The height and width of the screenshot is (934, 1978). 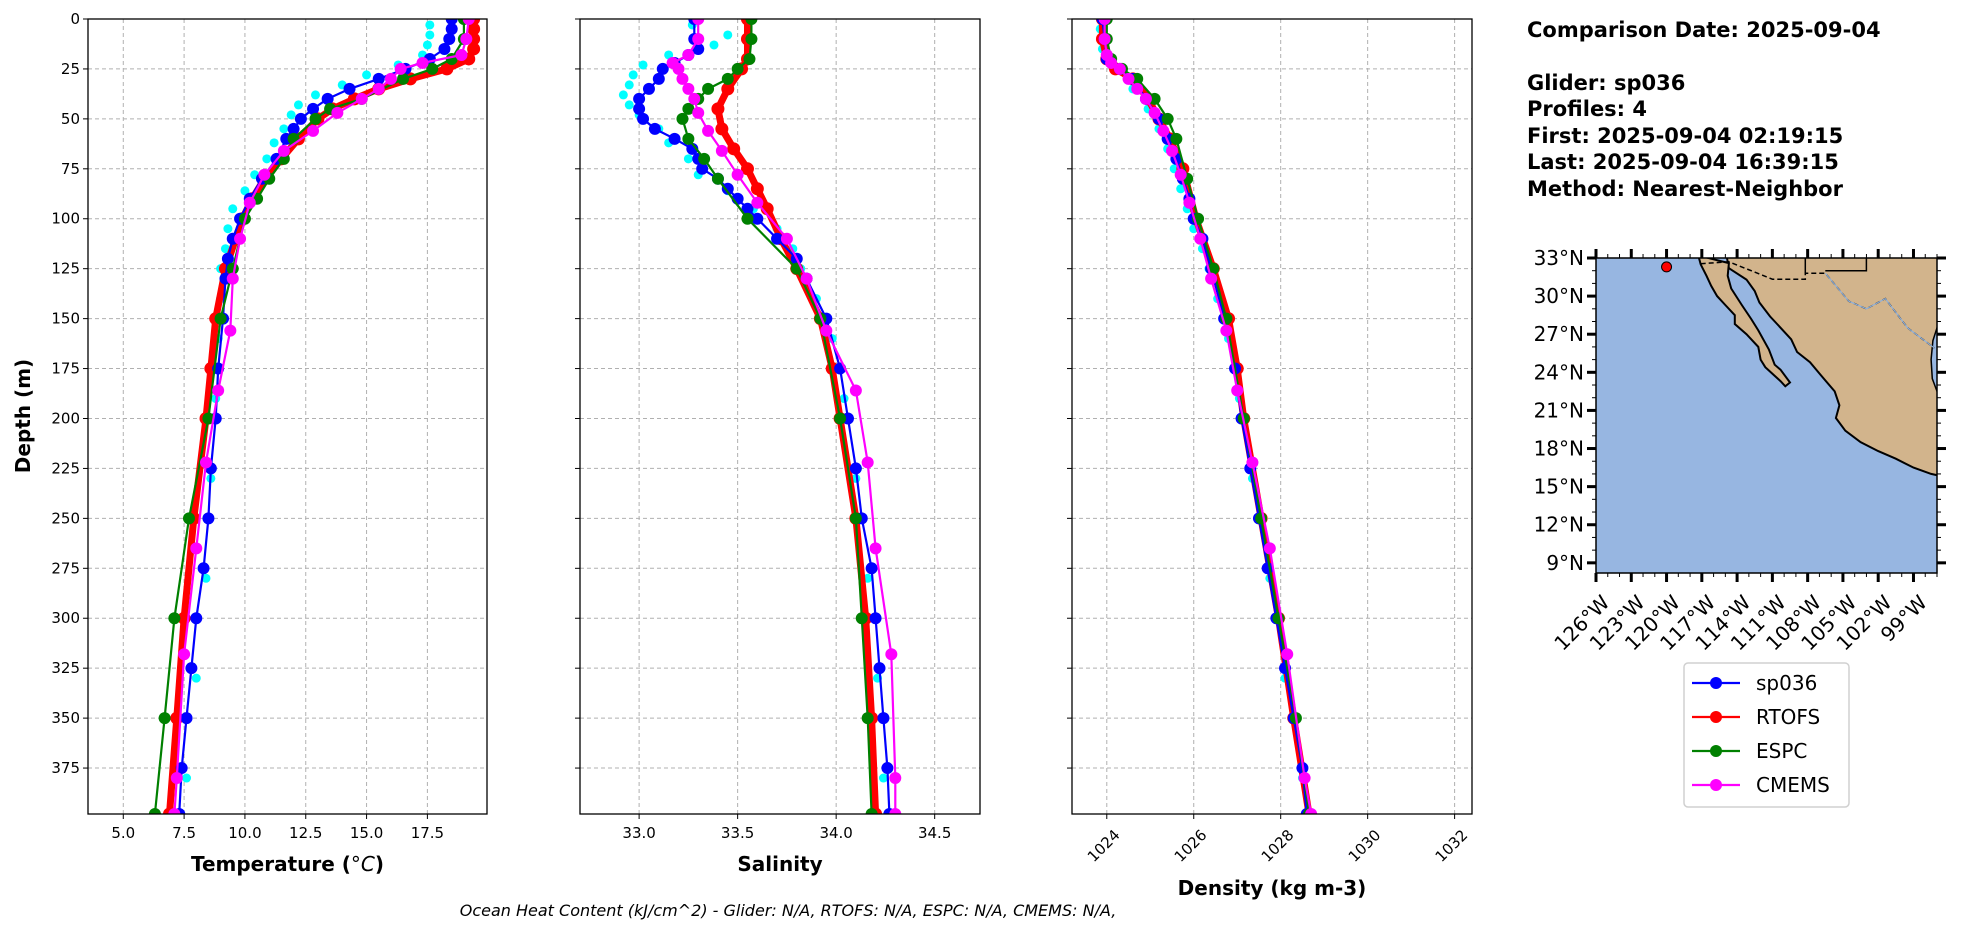 What do you see at coordinates (75, 19) in the screenshot?
I see `y-tick-label: 0` at bounding box center [75, 19].